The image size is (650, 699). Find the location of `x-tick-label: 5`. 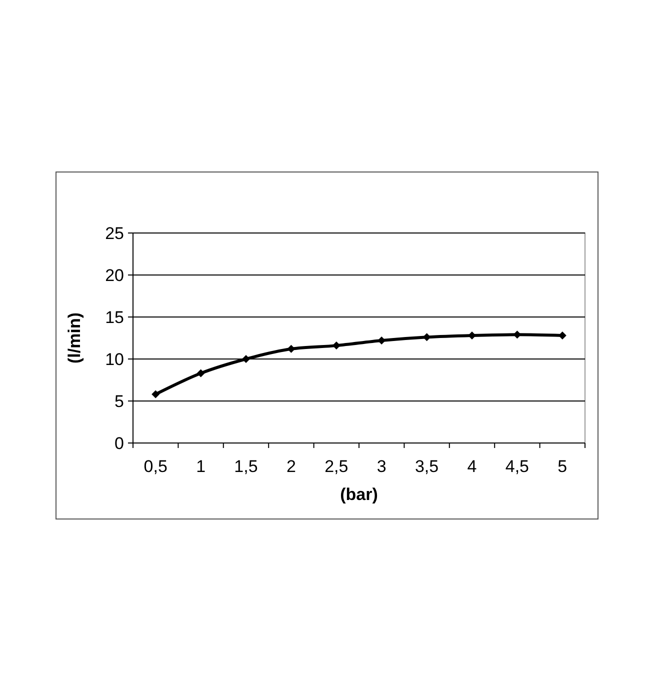

x-tick-label: 5 is located at coordinates (563, 466).